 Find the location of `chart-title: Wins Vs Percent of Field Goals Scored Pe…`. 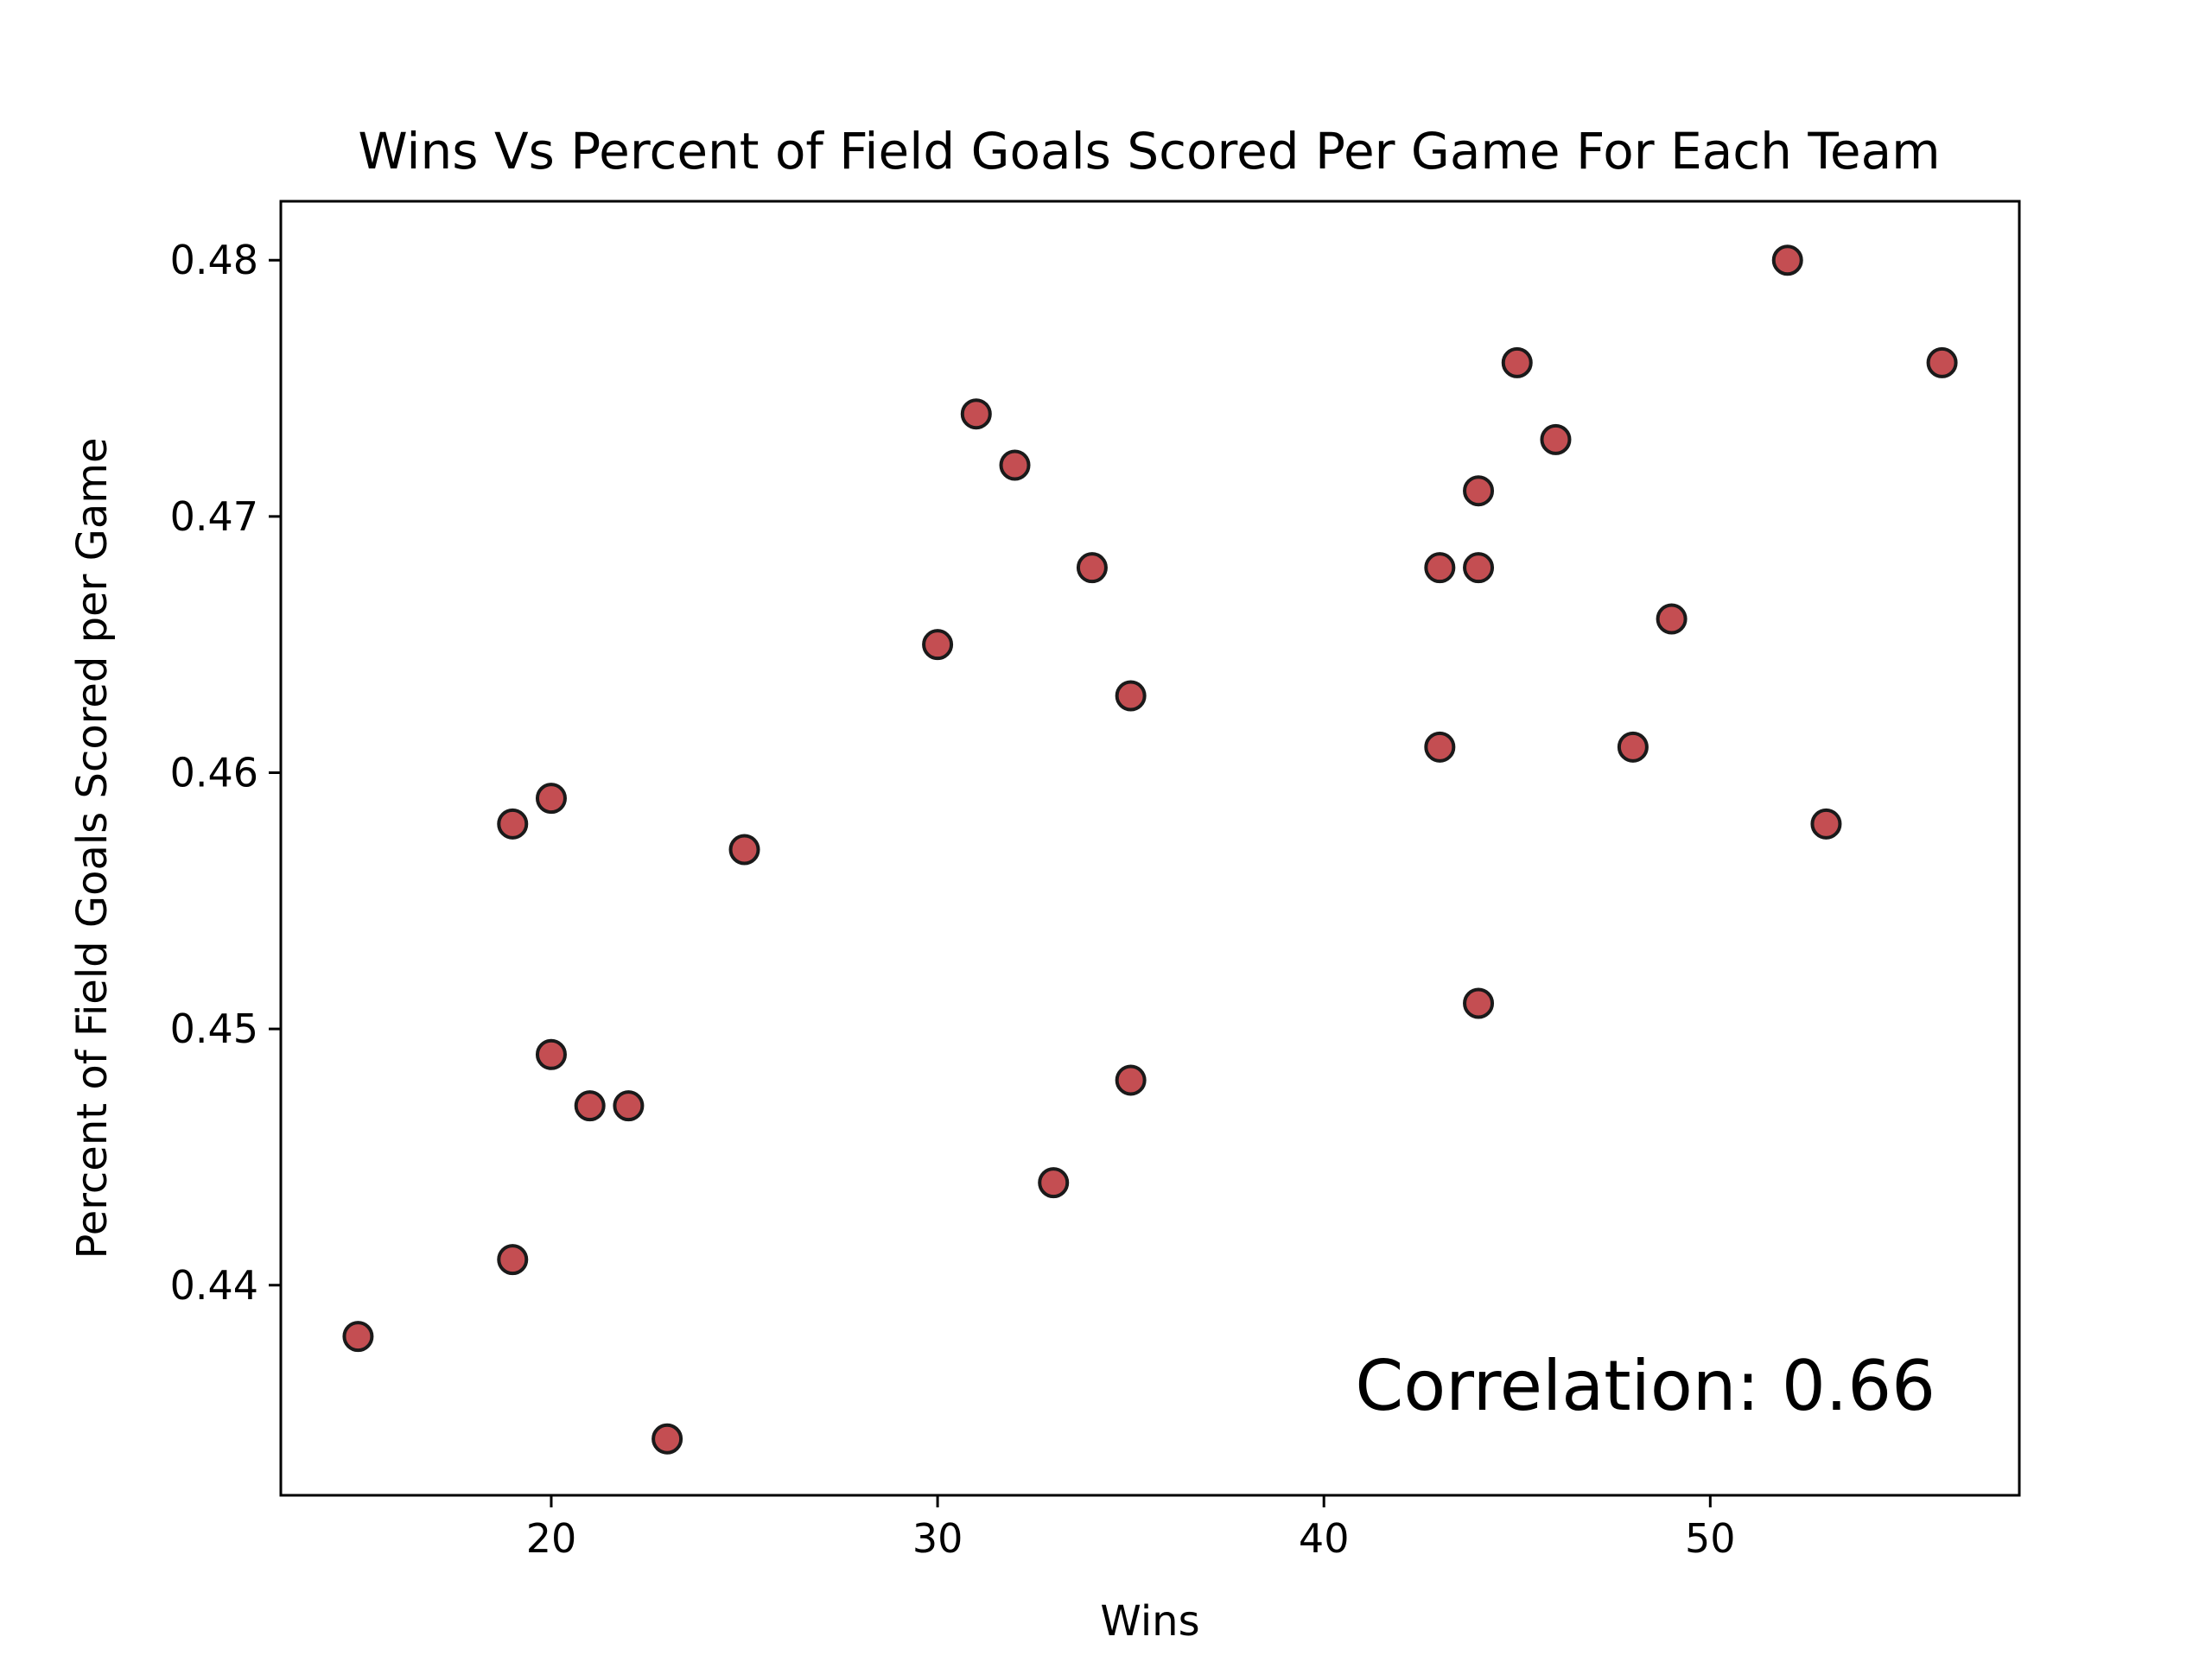

chart-title: Wins Vs Percent of Field Goals Scored Pe… is located at coordinates (1149, 151).